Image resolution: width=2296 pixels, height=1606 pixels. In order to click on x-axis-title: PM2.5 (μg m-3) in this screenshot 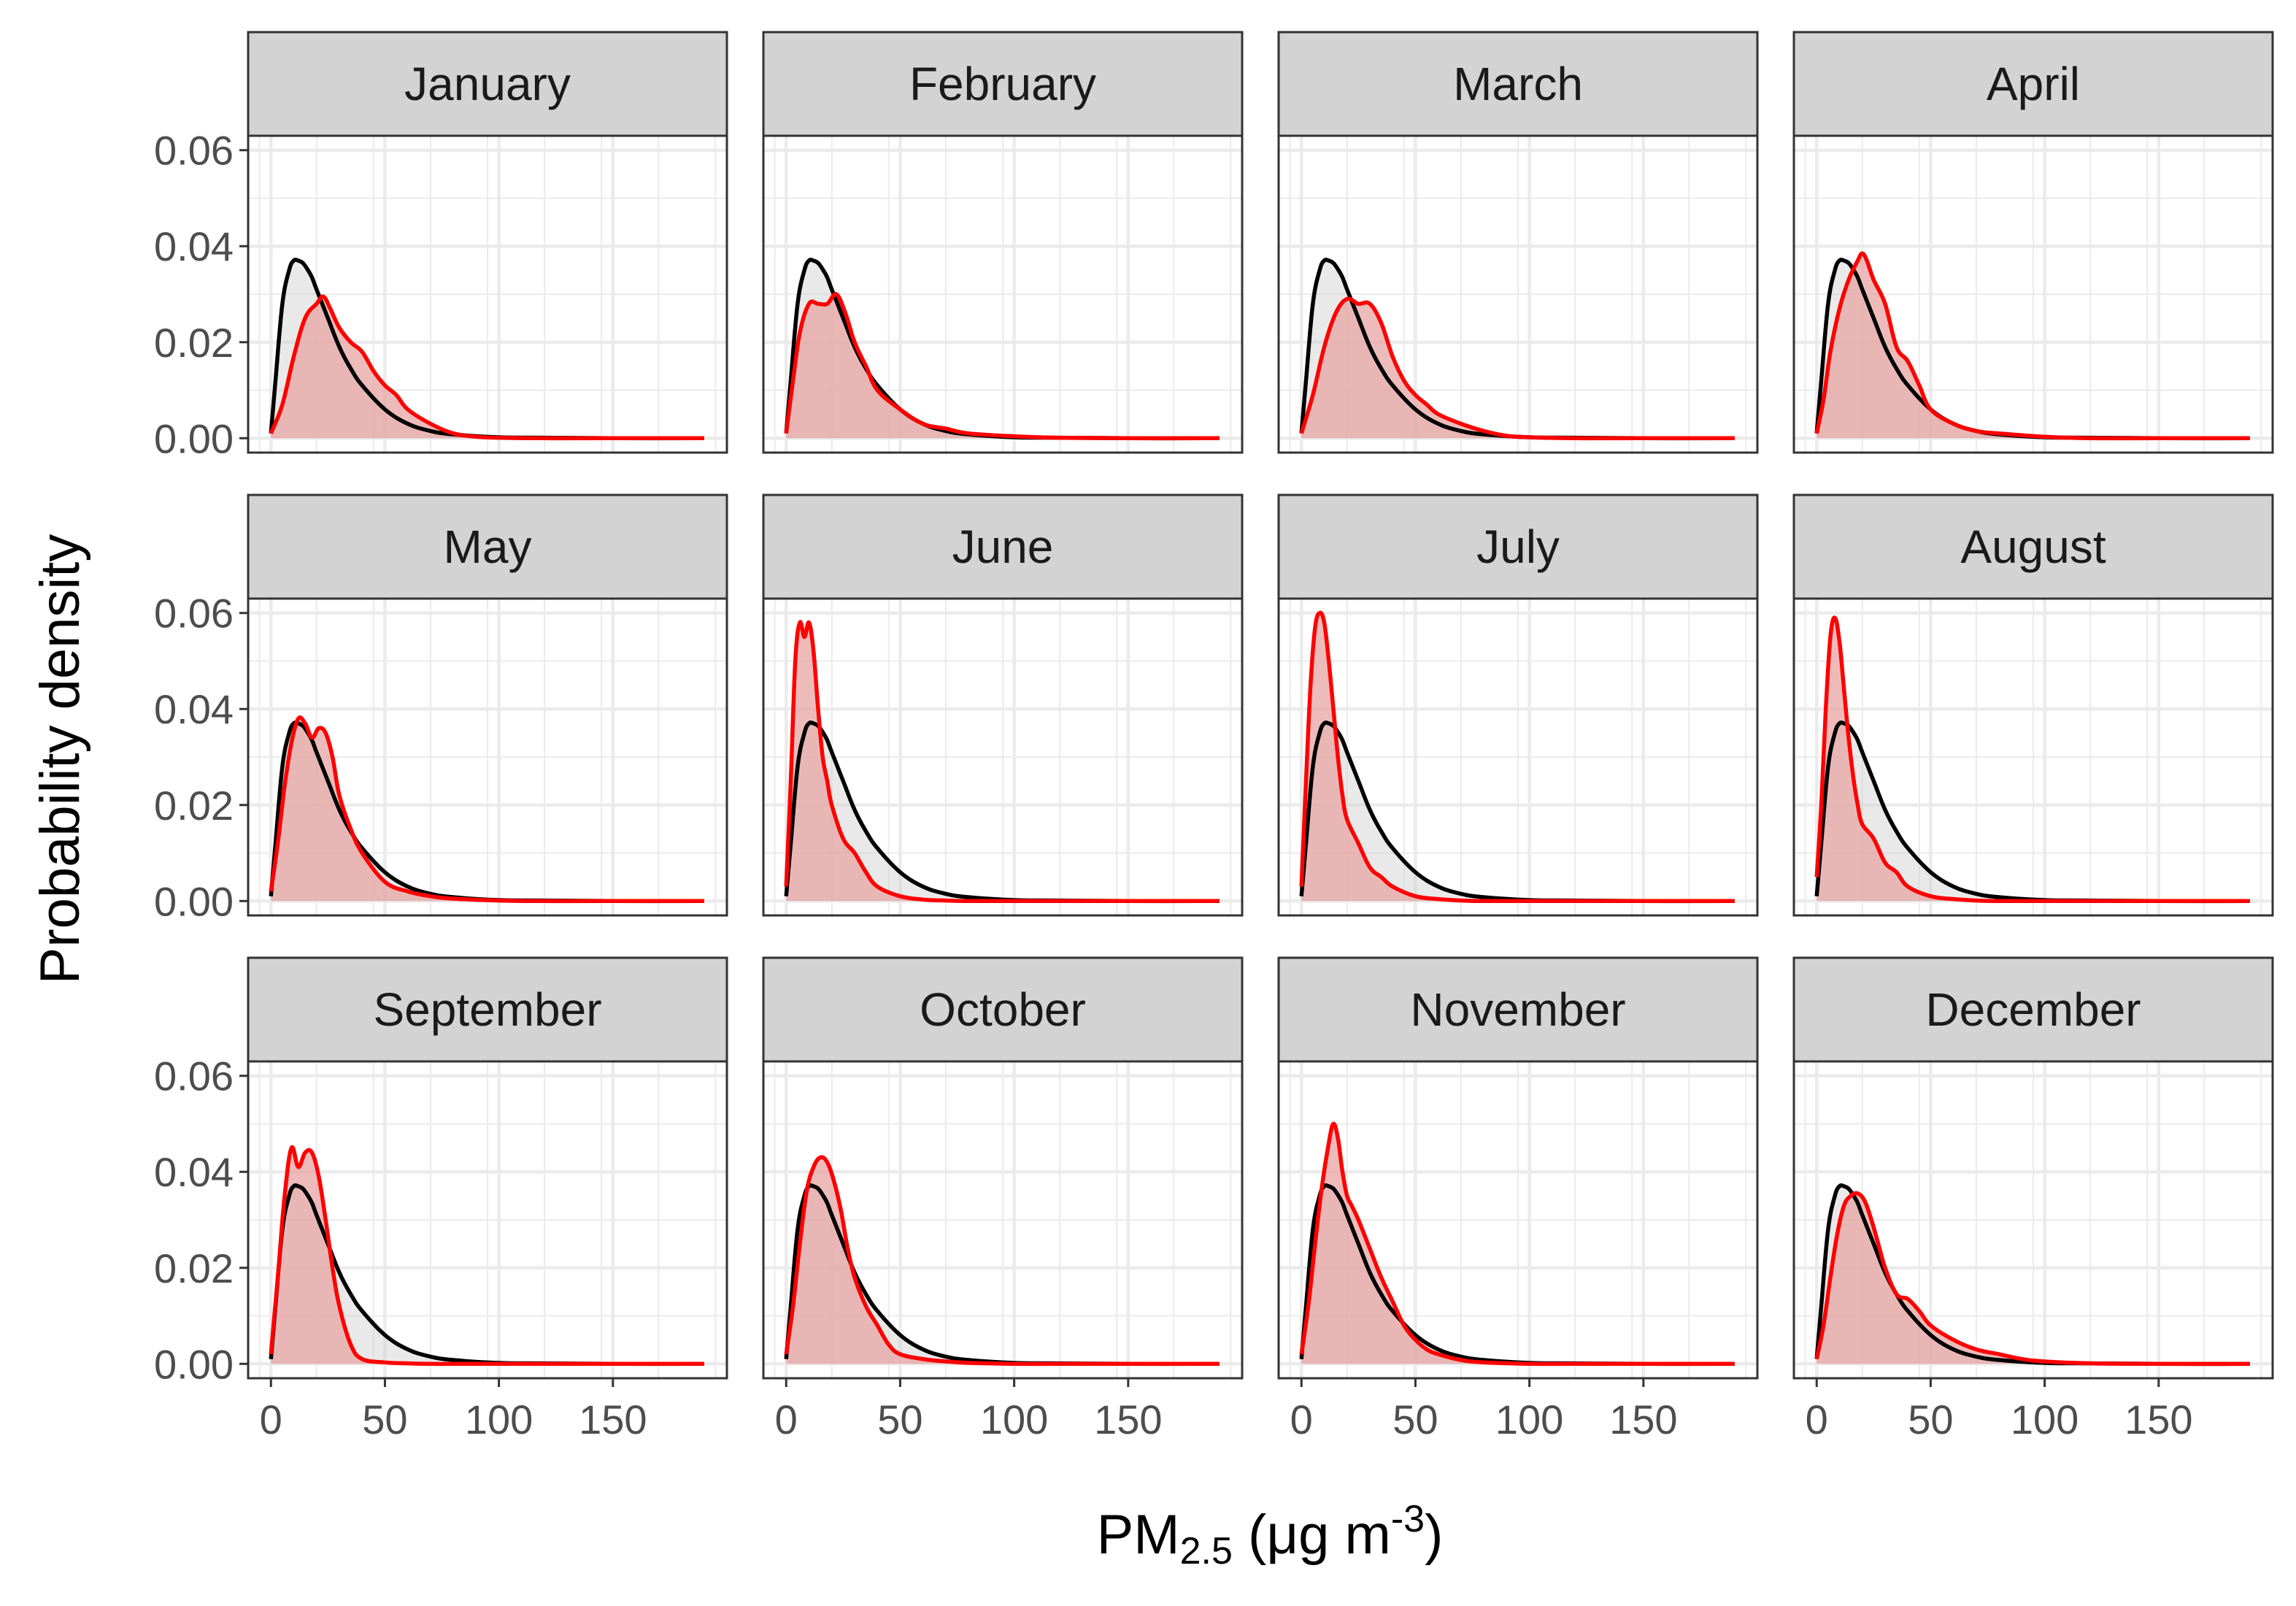, I will do `click(1270, 1535)`.